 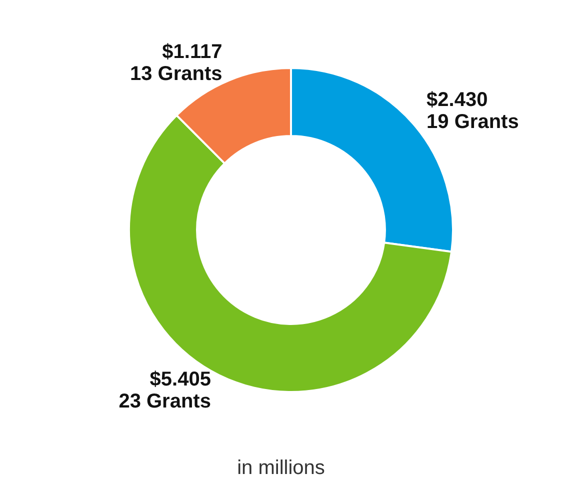 What do you see at coordinates (164, 401) in the screenshot?
I see `slice-label: 23 Grants` at bounding box center [164, 401].